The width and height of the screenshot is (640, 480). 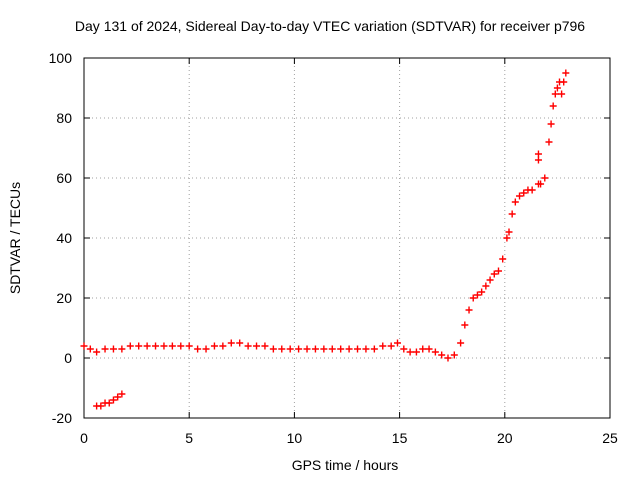 I want to click on y-tick-label: 0, so click(x=68, y=358).